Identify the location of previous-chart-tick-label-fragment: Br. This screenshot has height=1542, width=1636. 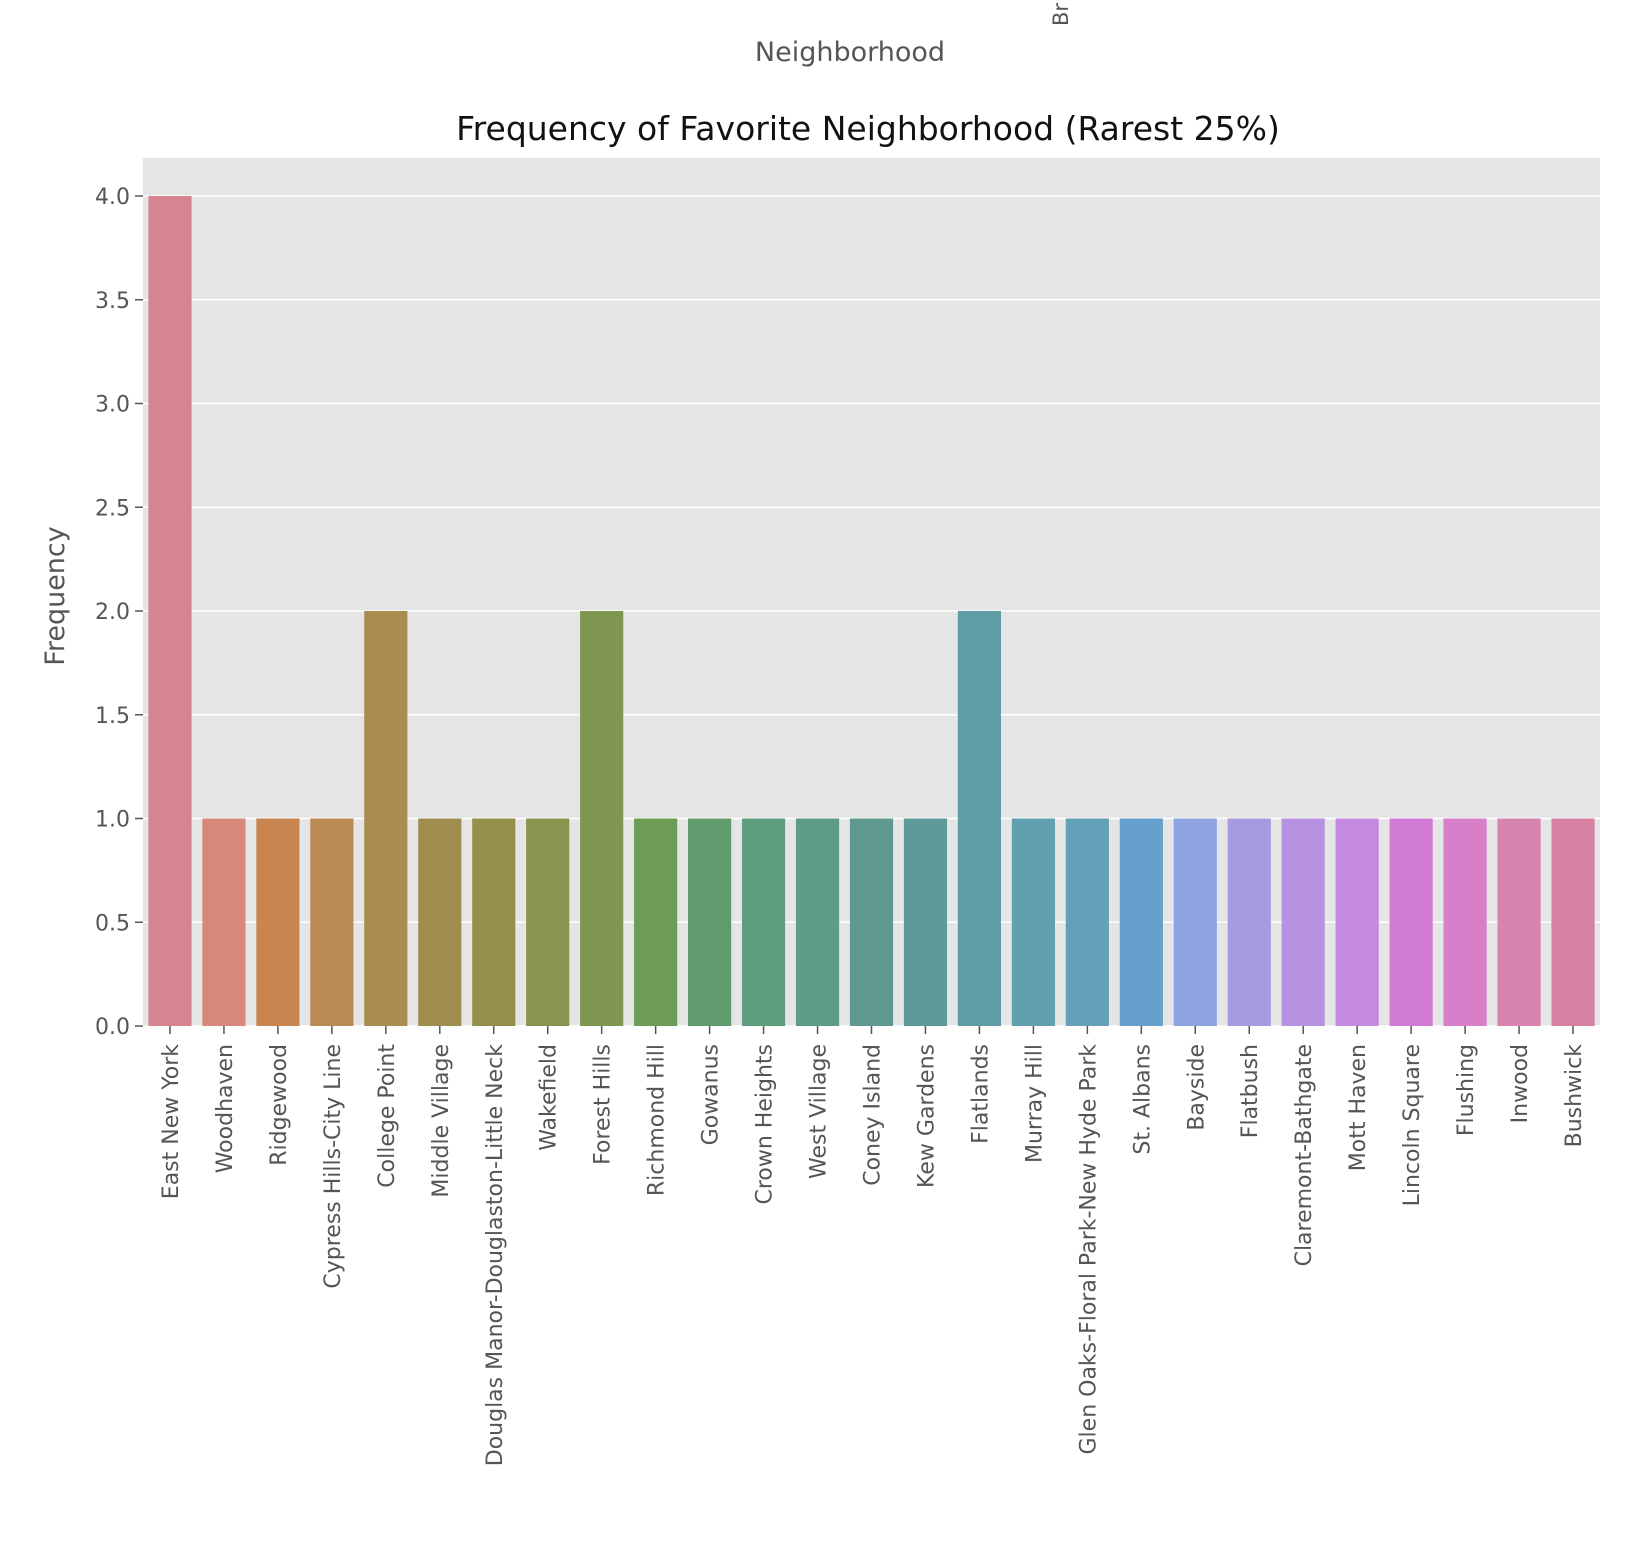
(1061, 14).